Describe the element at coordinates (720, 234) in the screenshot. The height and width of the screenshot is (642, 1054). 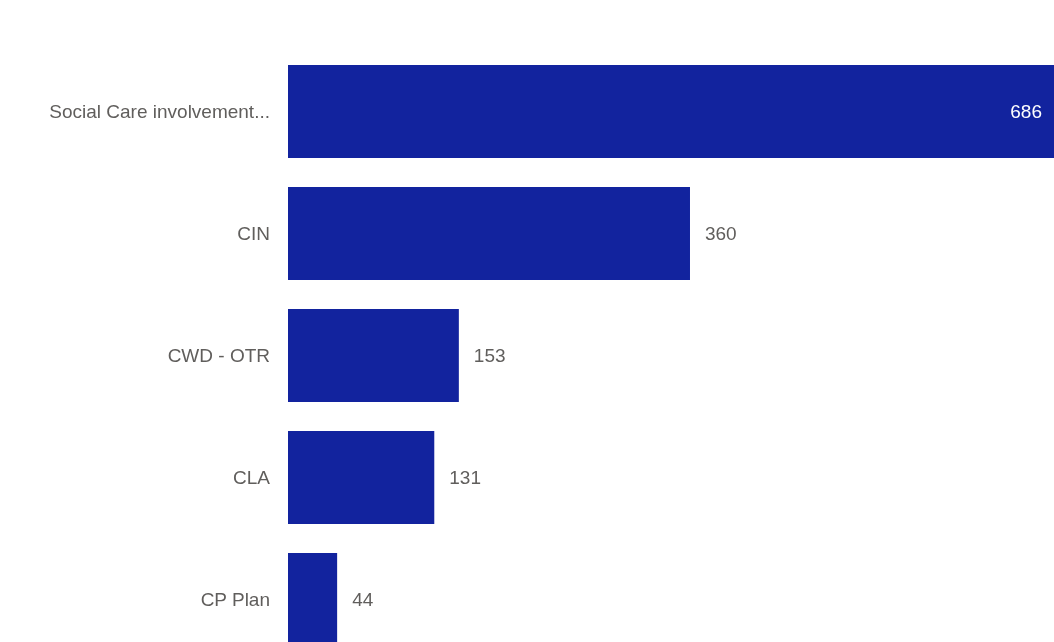
I see `data-label: 360` at that location.